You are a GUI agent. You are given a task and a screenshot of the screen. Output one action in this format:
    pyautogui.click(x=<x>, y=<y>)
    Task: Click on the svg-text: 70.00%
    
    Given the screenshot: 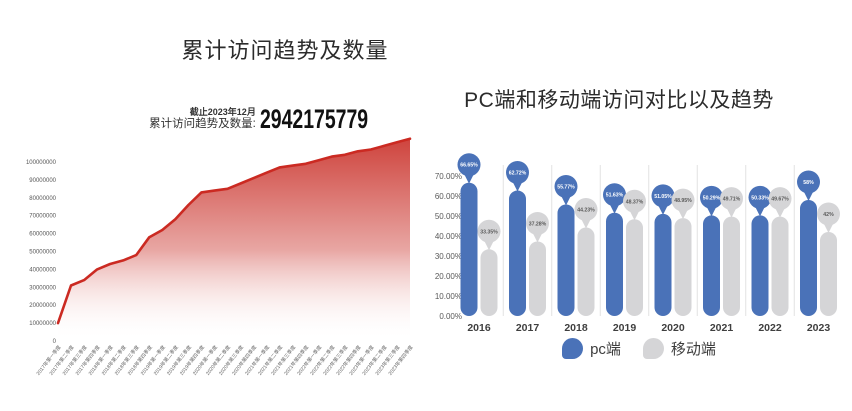 What is the action you would take?
    pyautogui.click(x=448, y=176)
    